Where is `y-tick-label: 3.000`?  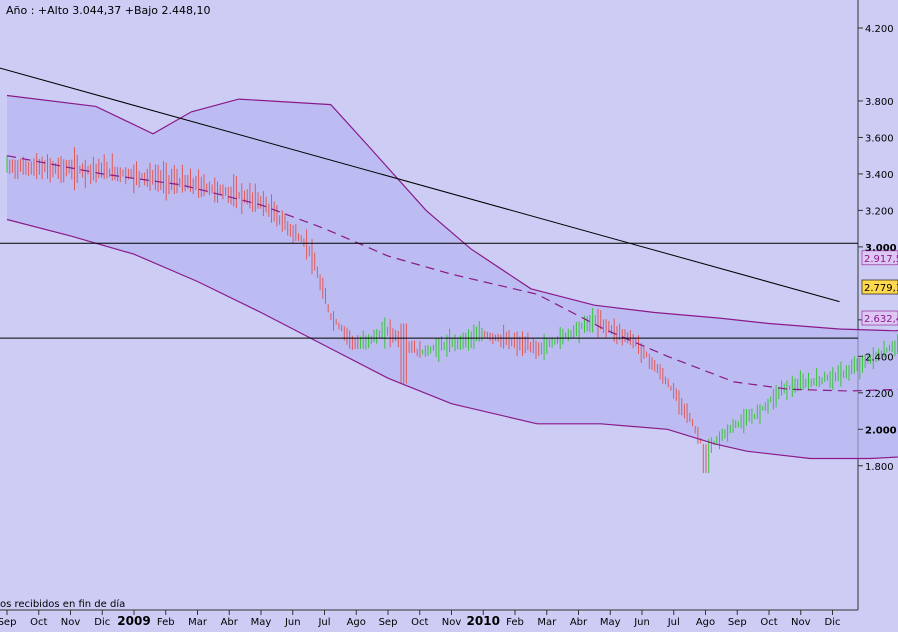 y-tick-label: 3.000 is located at coordinates (881, 248).